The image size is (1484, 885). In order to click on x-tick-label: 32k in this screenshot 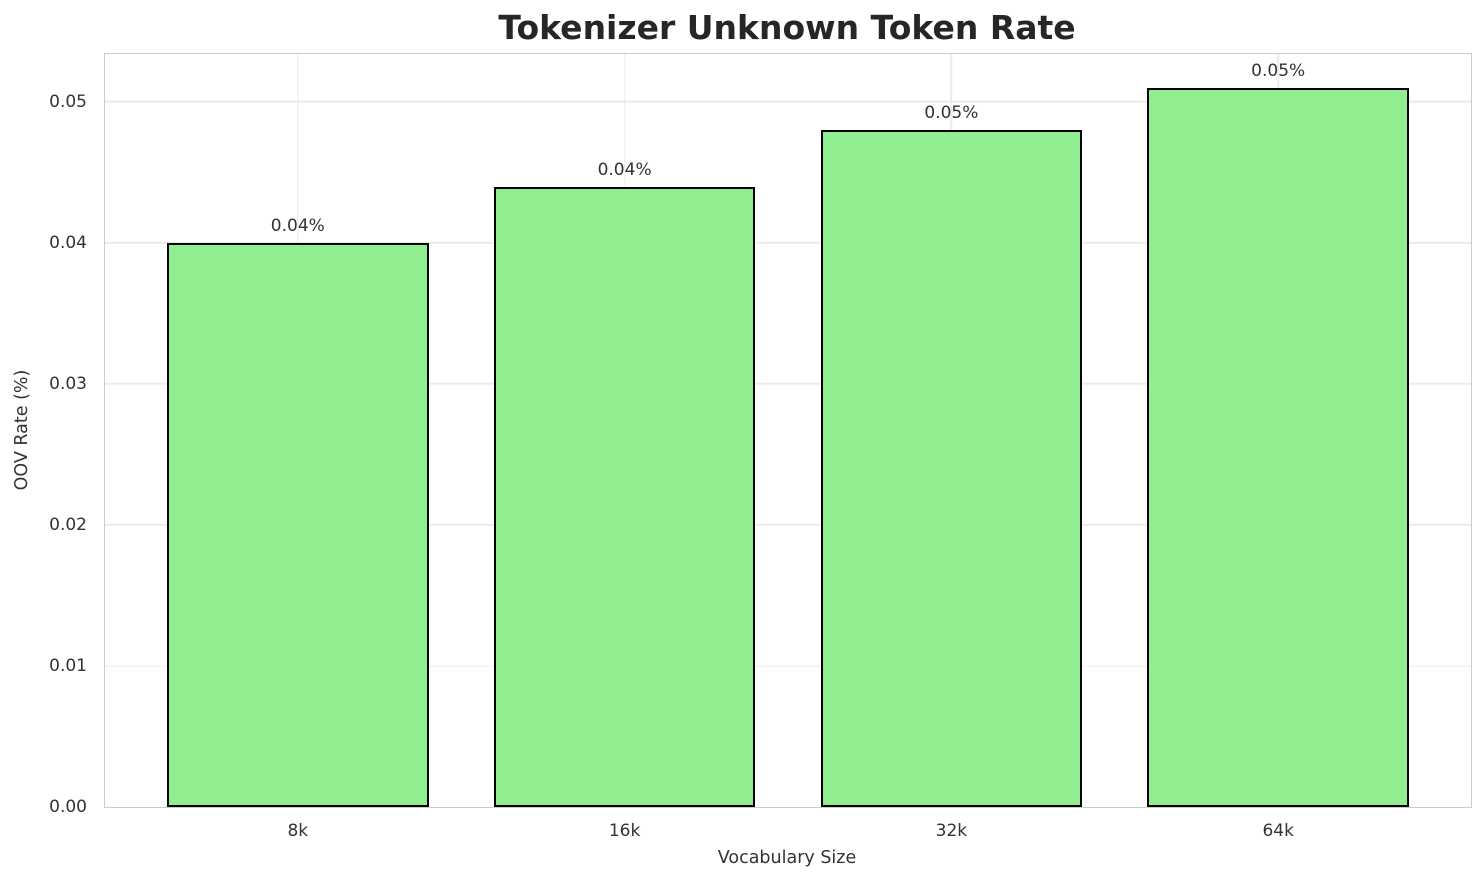, I will do `click(951, 831)`.